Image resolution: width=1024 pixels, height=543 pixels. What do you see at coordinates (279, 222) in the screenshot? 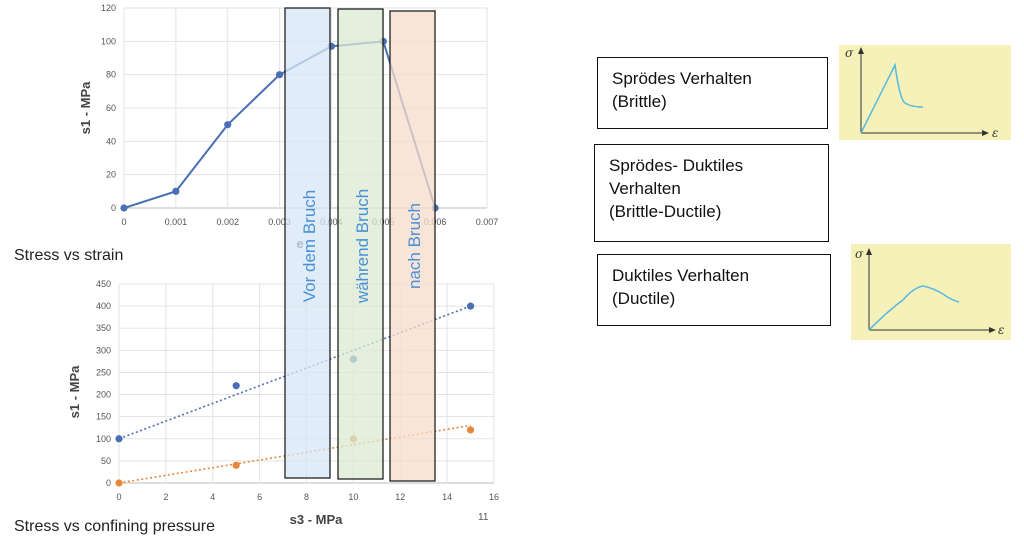
I see `c1-x-tick-label: 0.003` at bounding box center [279, 222].